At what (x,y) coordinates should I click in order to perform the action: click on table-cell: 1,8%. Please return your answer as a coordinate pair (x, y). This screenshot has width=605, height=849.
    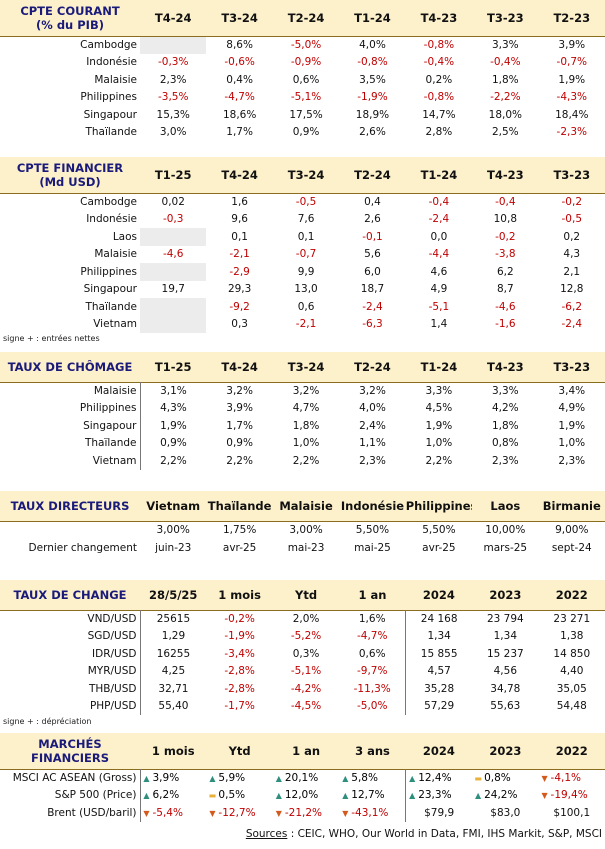
    Looking at the image, I should click on (505, 425).